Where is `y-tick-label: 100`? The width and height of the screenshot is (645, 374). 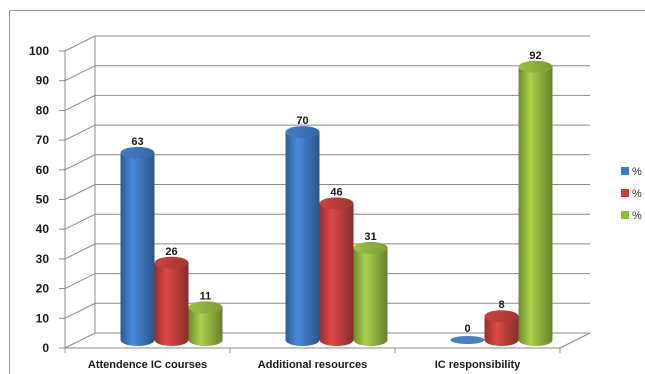
y-tick-label: 100 is located at coordinates (39, 51).